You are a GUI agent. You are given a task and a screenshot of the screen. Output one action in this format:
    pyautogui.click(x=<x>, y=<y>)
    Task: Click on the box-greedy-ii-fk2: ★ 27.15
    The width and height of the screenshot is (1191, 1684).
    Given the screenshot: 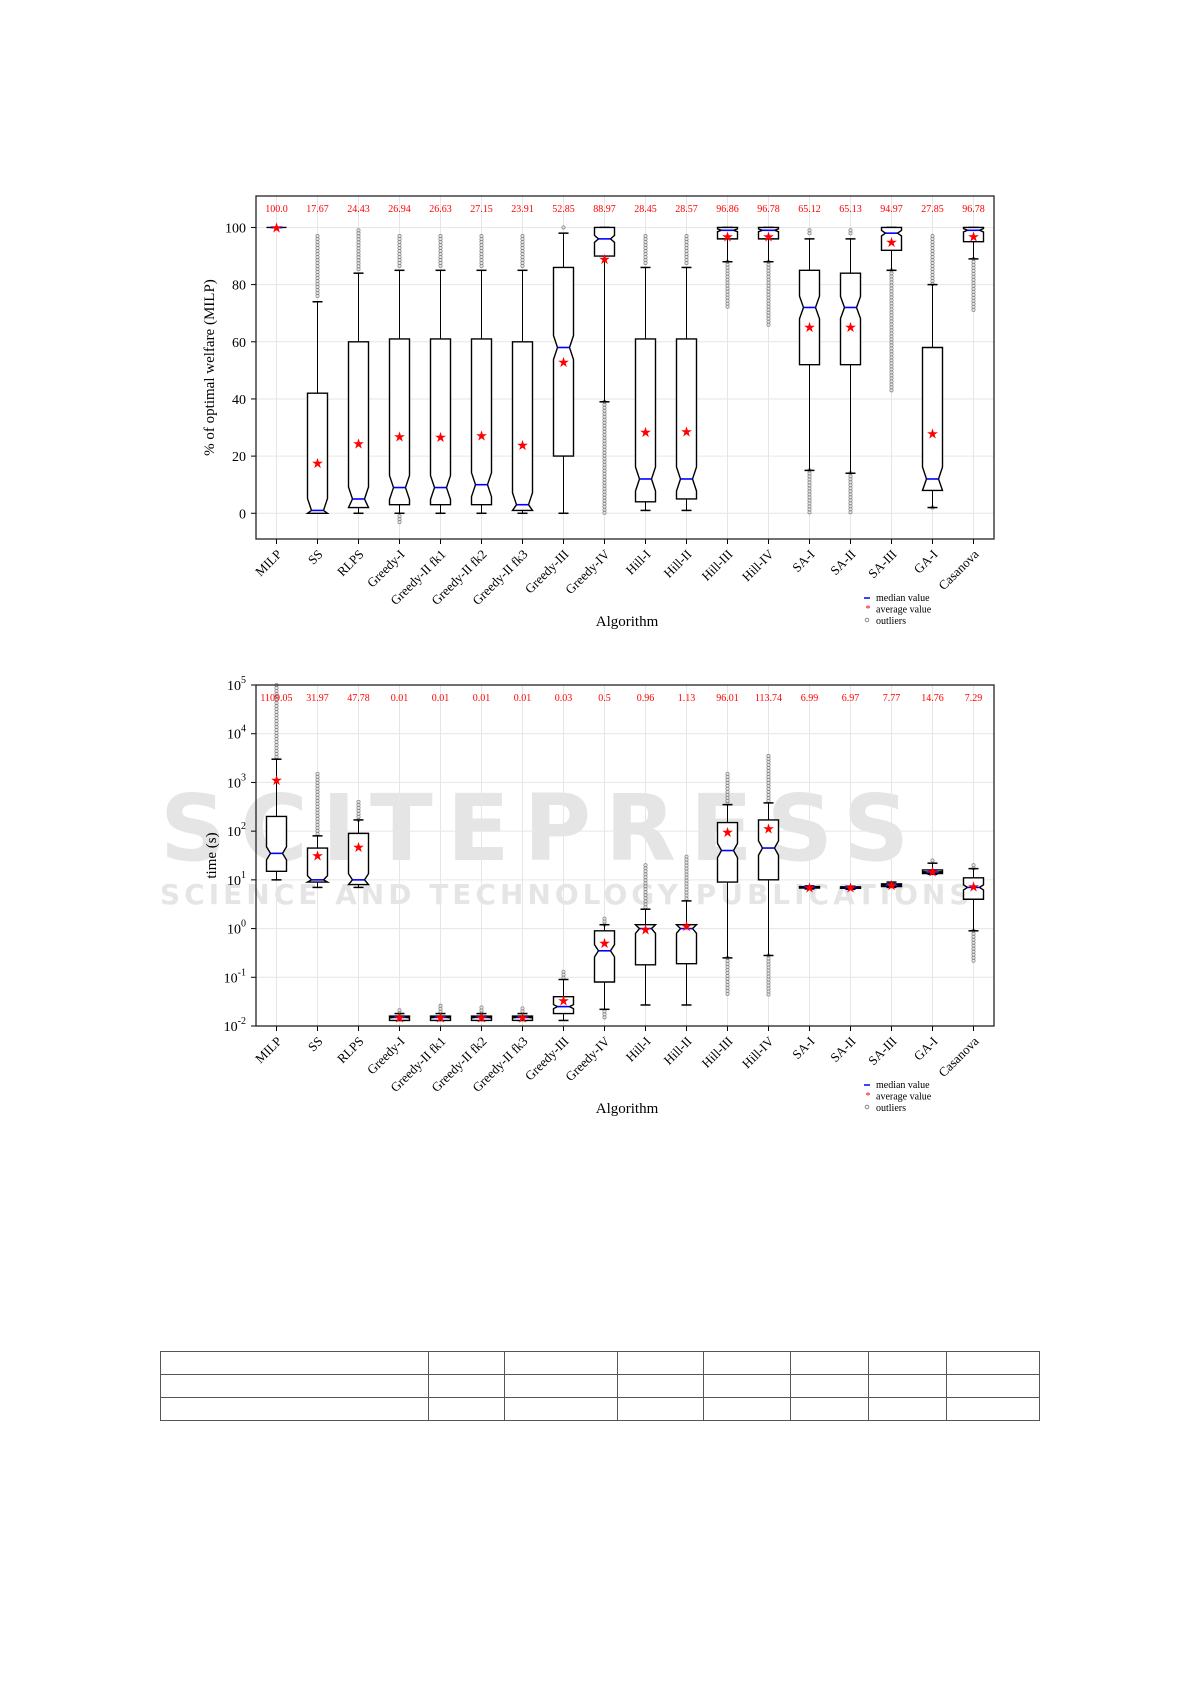 What is the action you would take?
    pyautogui.click(x=481, y=359)
    